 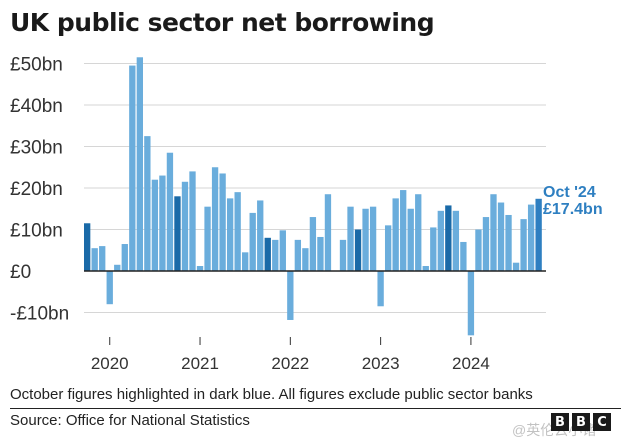 What do you see at coordinates (20, 272) in the screenshot?
I see `y-tick-label: £0` at bounding box center [20, 272].